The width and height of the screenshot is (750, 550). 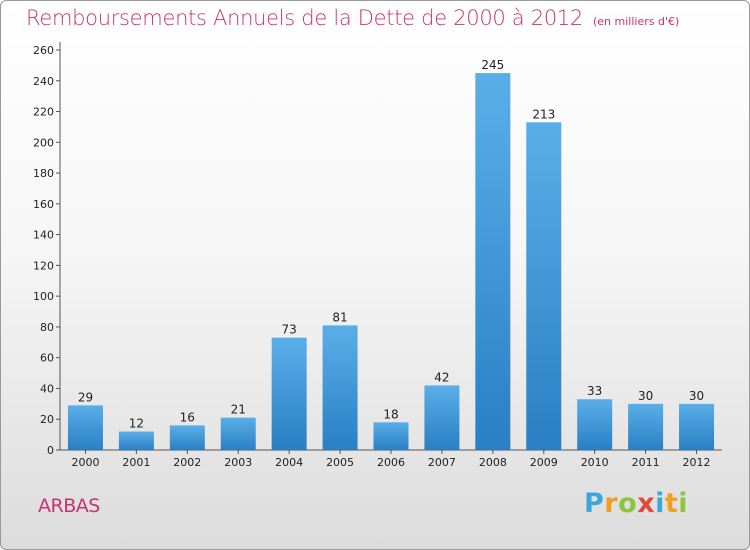 I want to click on bar-2006, so click(x=391, y=436).